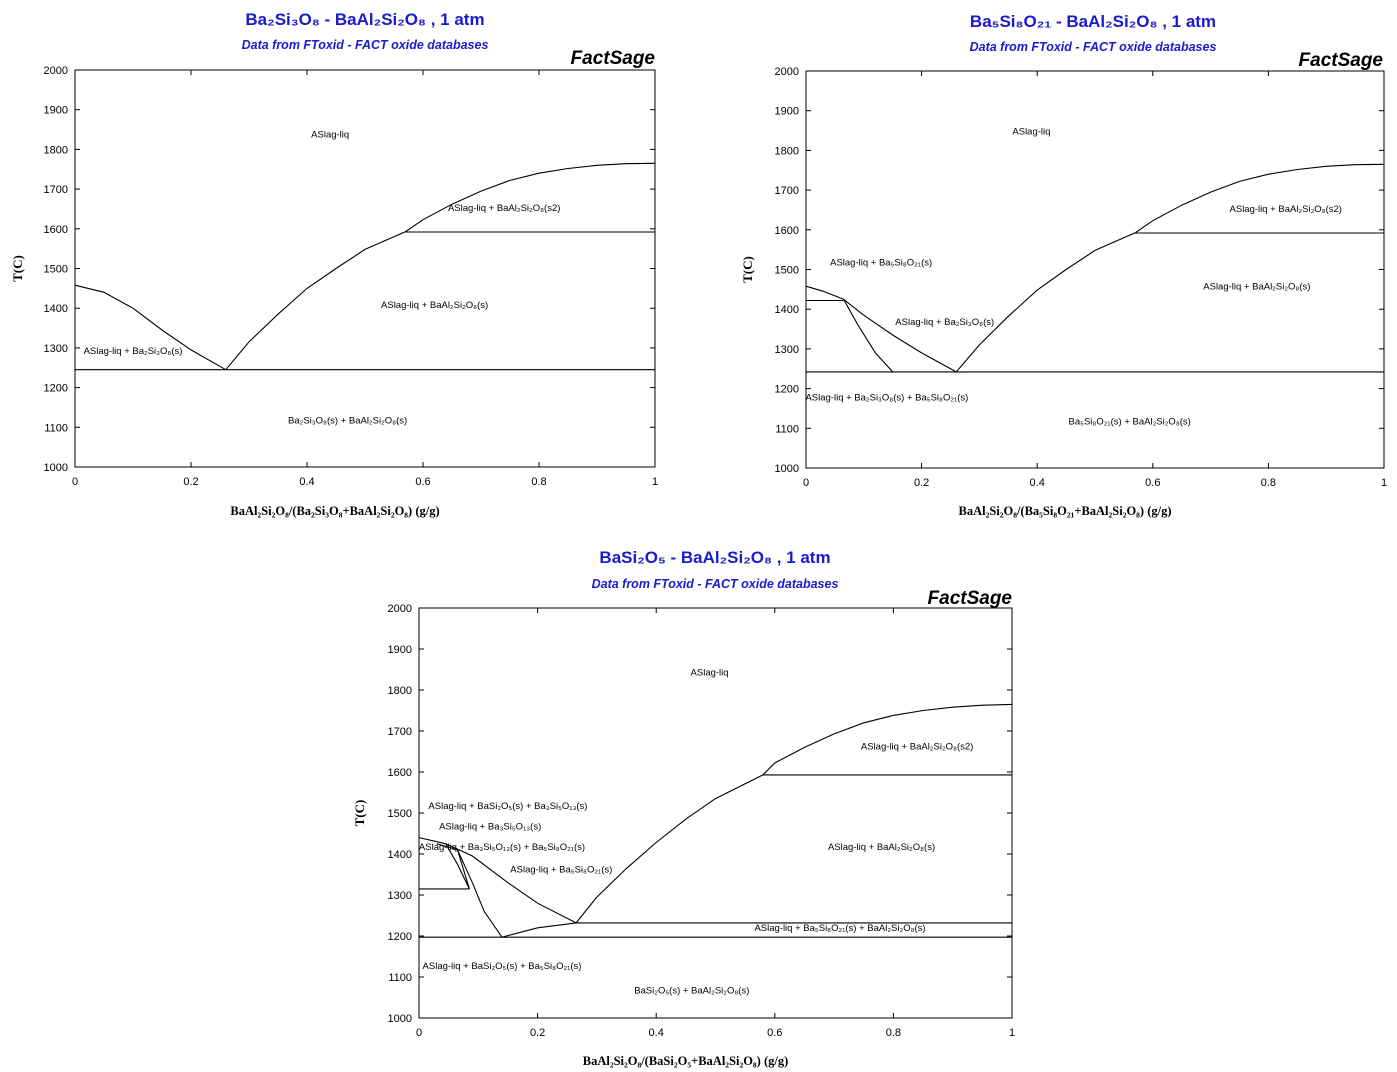  I want to click on region-label-5: ASlag-liq + Ba₃Si₅O₁₃(s) + Ba₅Si₈O₂₁(s), so click(502, 847).